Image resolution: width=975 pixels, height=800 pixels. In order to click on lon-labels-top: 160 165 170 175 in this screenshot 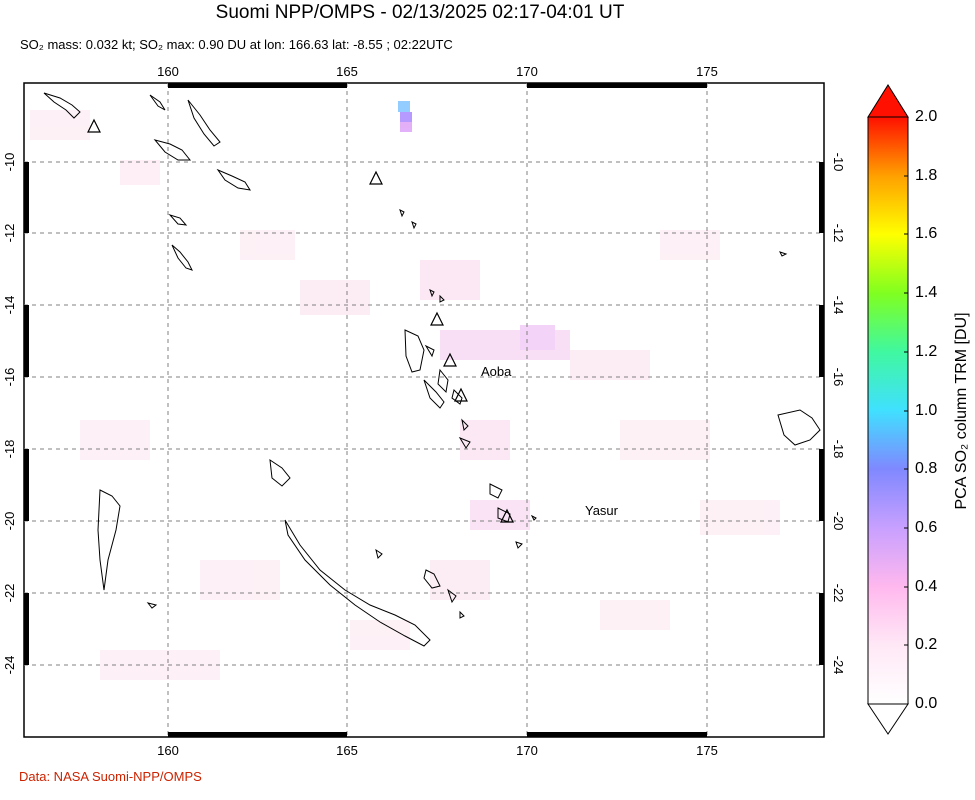, I will do `click(437, 71)`.